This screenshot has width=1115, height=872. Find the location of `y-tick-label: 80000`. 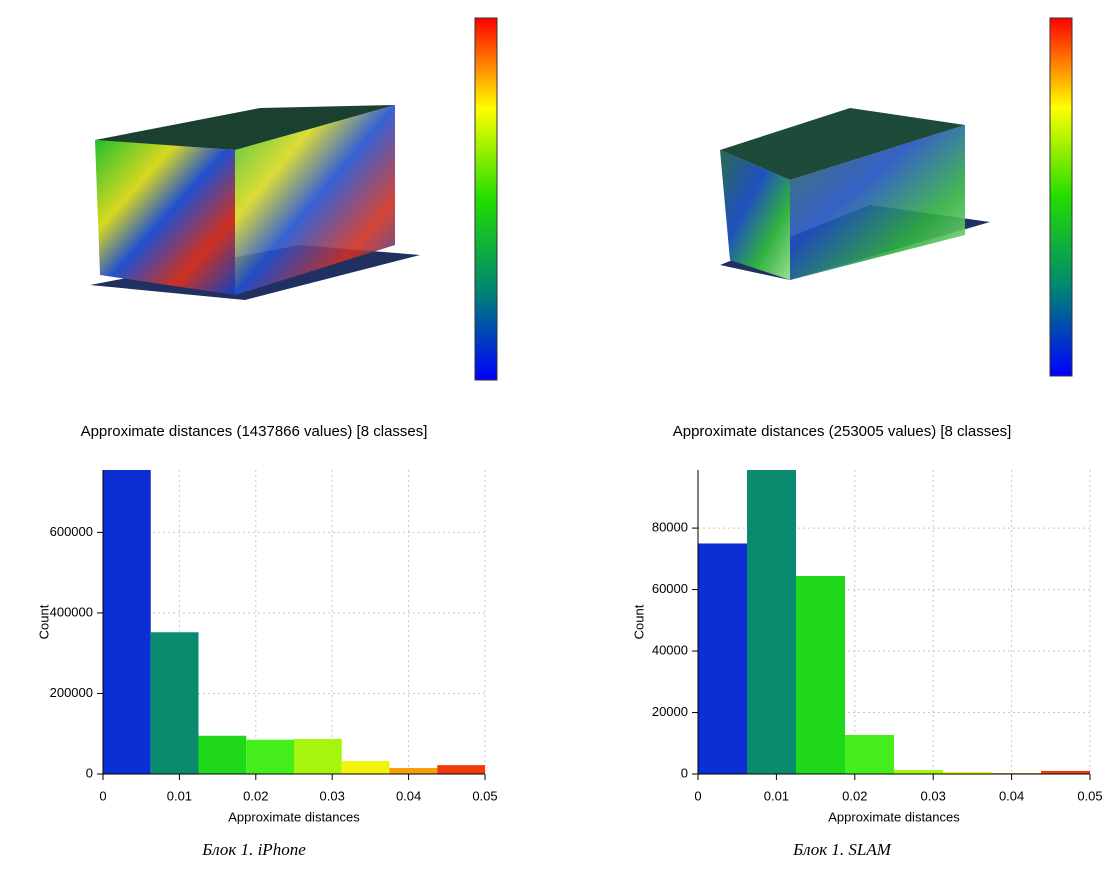

y-tick-label: 80000 is located at coordinates (670, 527).